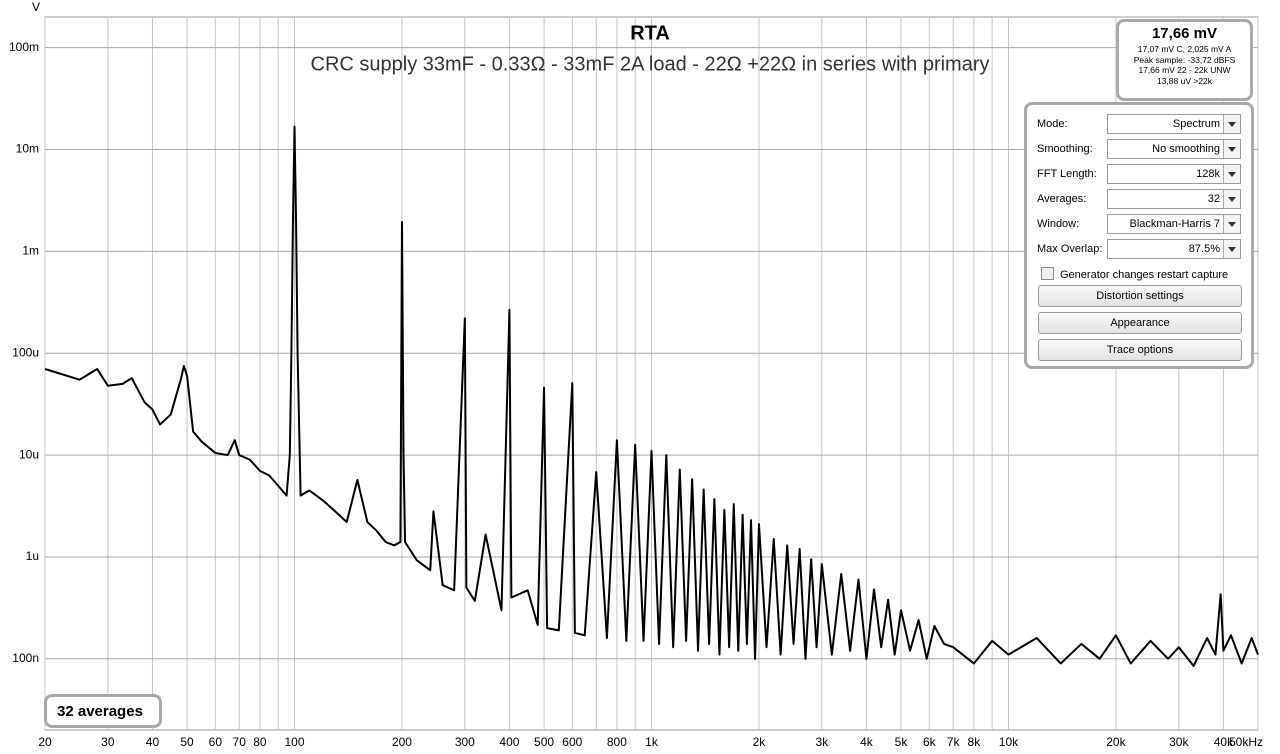 This screenshot has height=754, width=1280. What do you see at coordinates (32, 556) in the screenshot?
I see `y-tick-label: 1u` at bounding box center [32, 556].